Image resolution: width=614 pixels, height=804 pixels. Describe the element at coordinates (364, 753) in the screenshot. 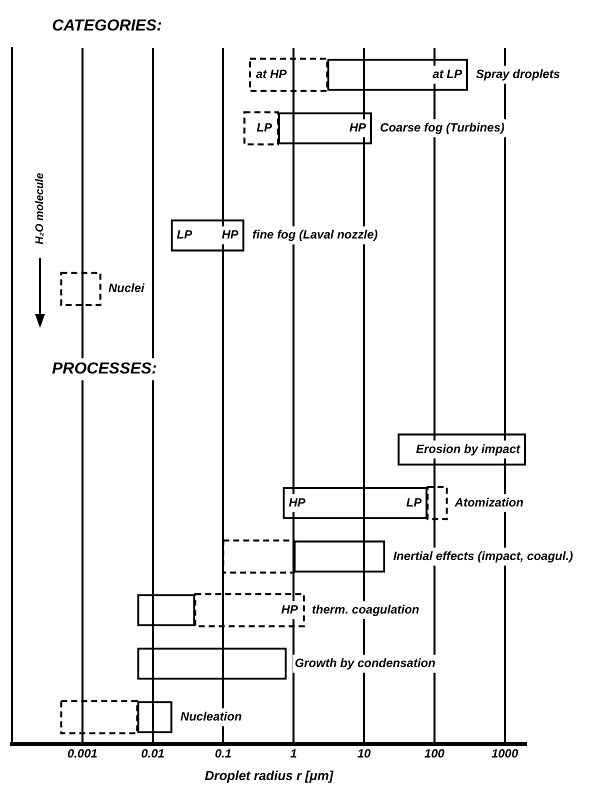

I see `x-tick-label: 10` at that location.